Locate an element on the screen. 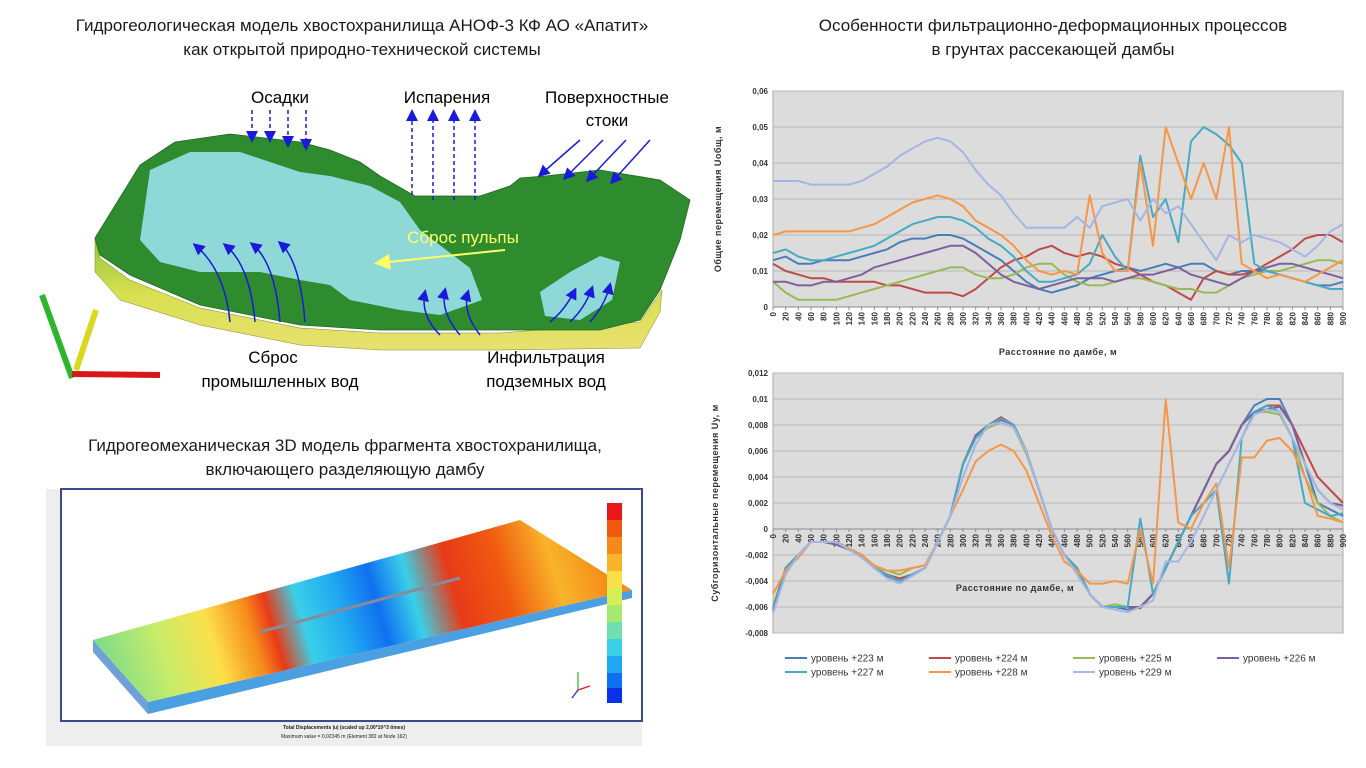  label: подземных вод is located at coordinates (546, 381).